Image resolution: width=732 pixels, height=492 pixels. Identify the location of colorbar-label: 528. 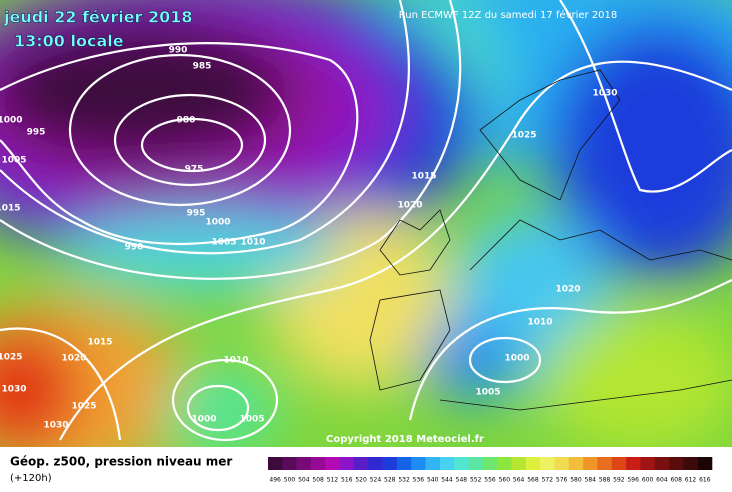
(390, 480).